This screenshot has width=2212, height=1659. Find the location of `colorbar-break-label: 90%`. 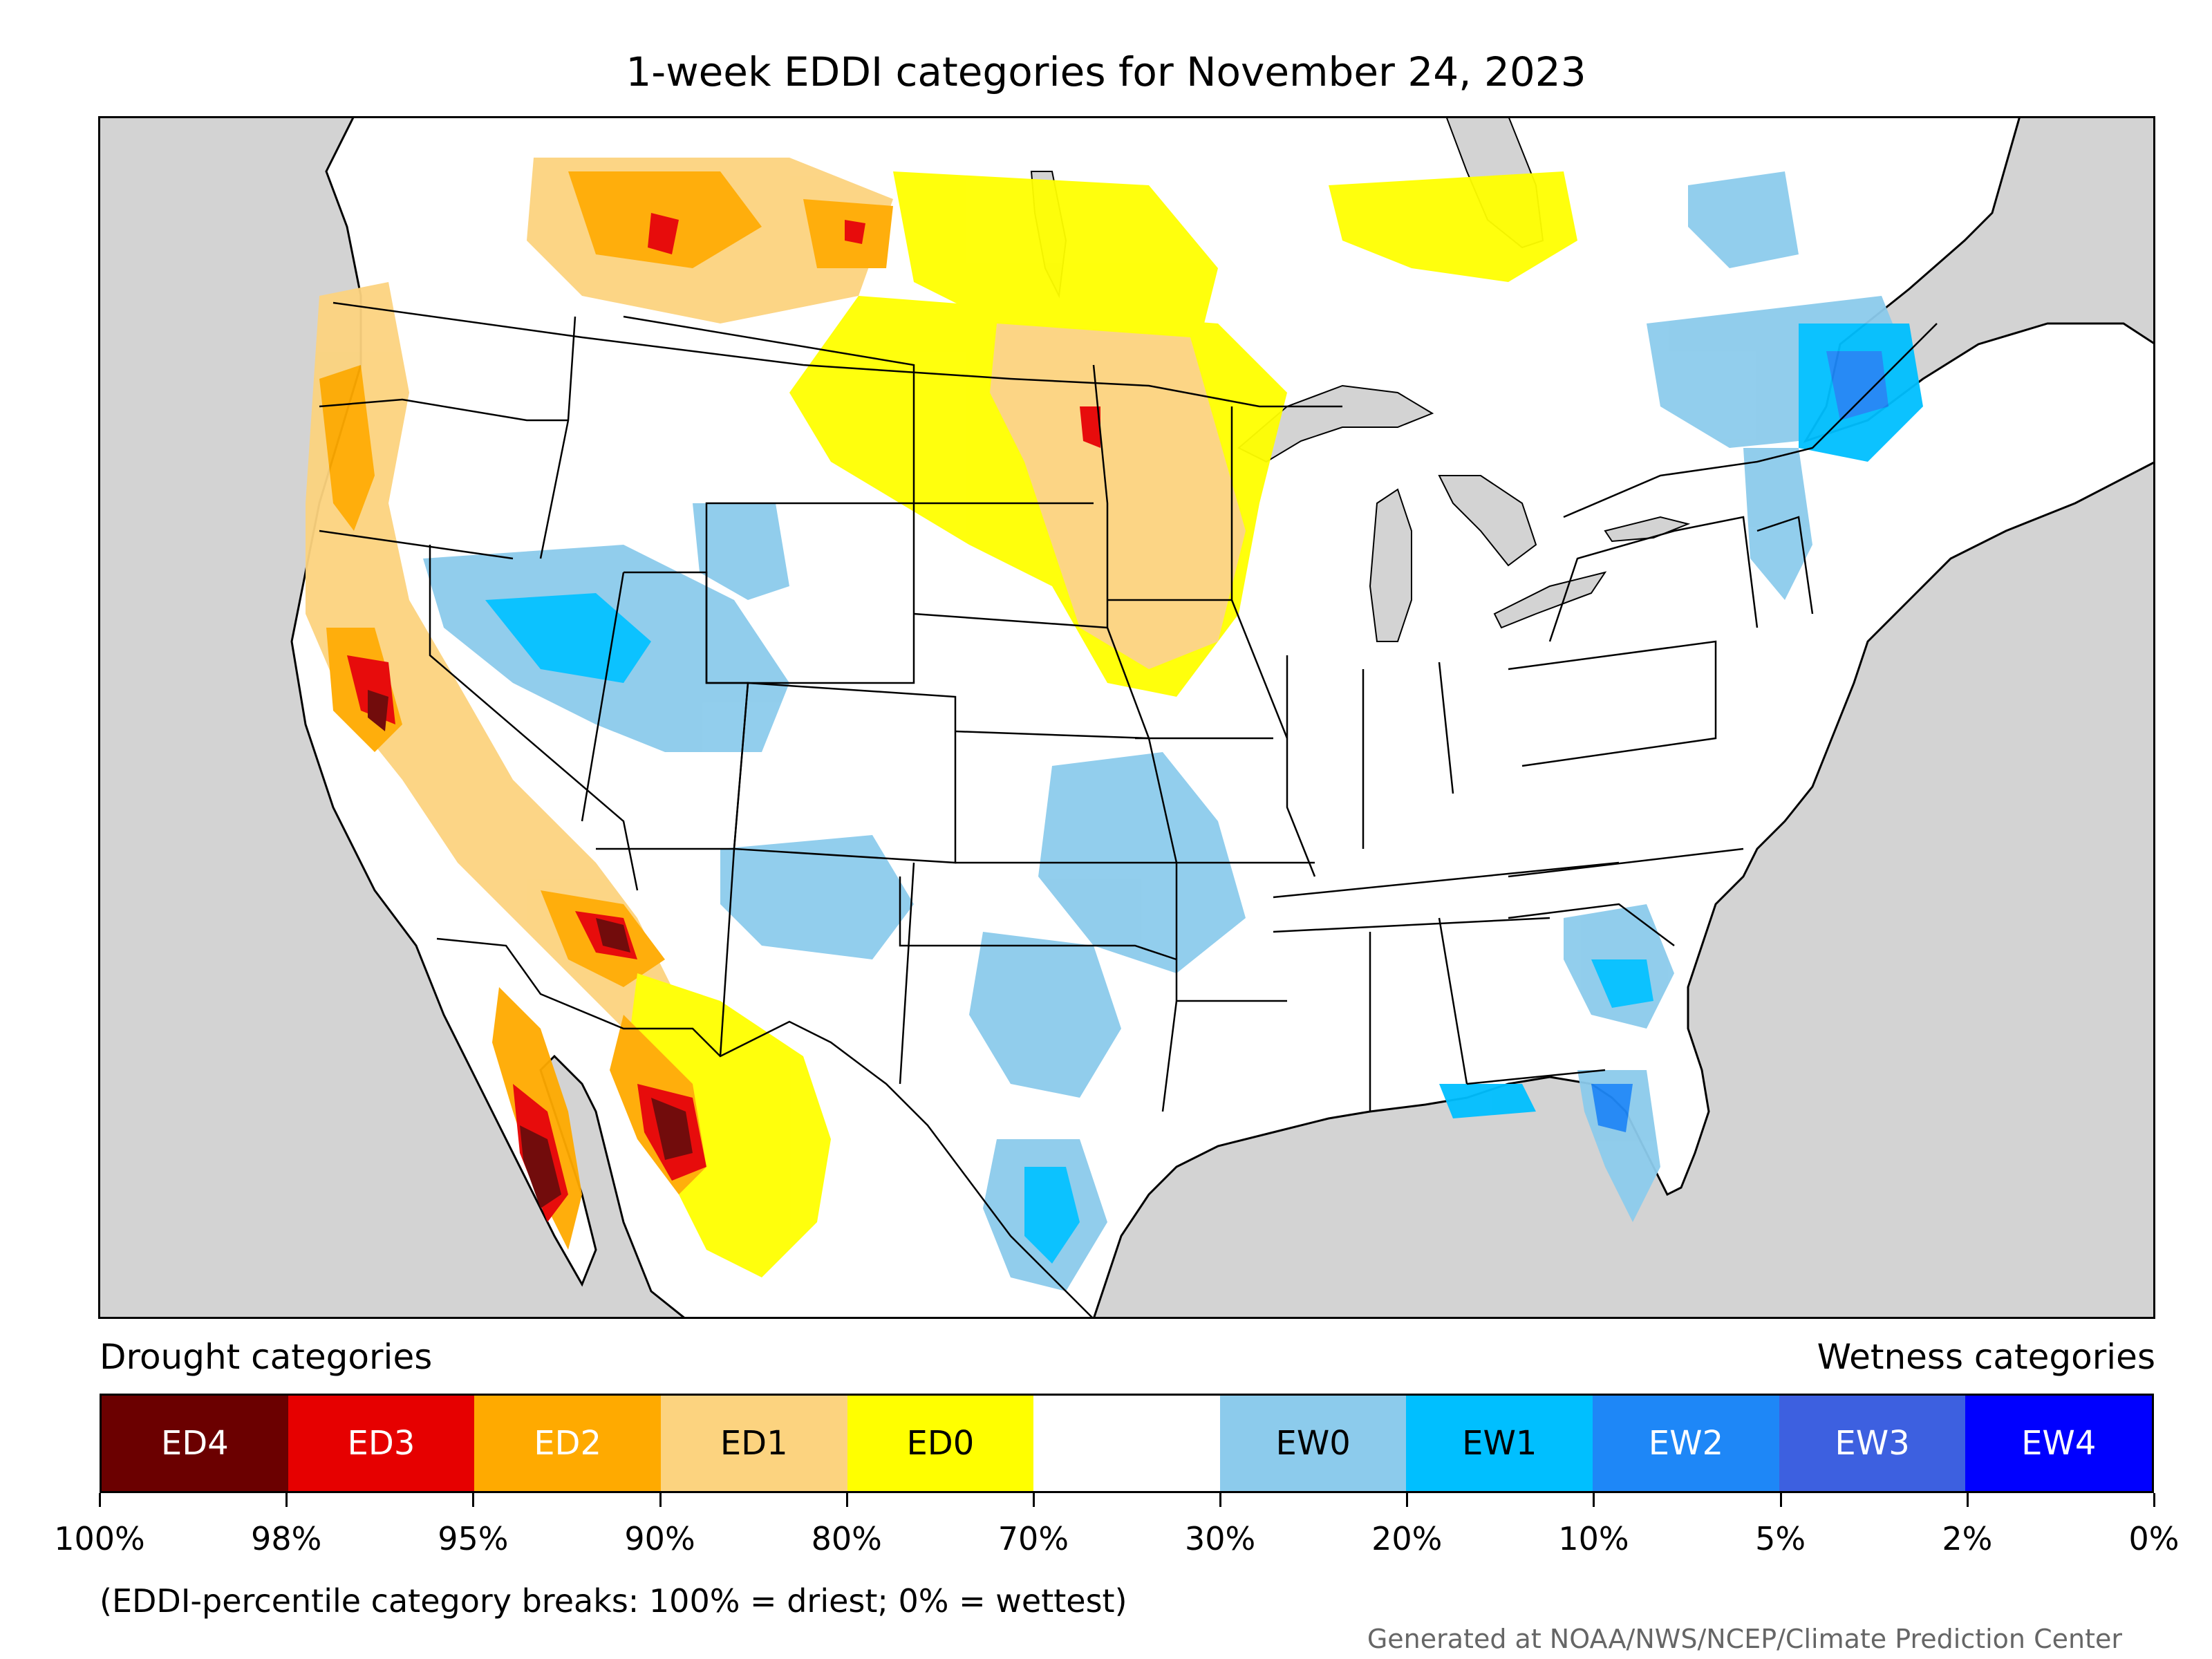

colorbar-break-label: 90% is located at coordinates (659, 1539).